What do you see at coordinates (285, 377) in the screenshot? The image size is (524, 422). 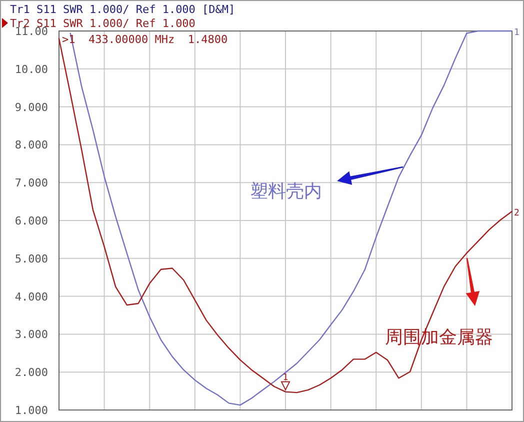 I see `annotation: 1` at bounding box center [285, 377].